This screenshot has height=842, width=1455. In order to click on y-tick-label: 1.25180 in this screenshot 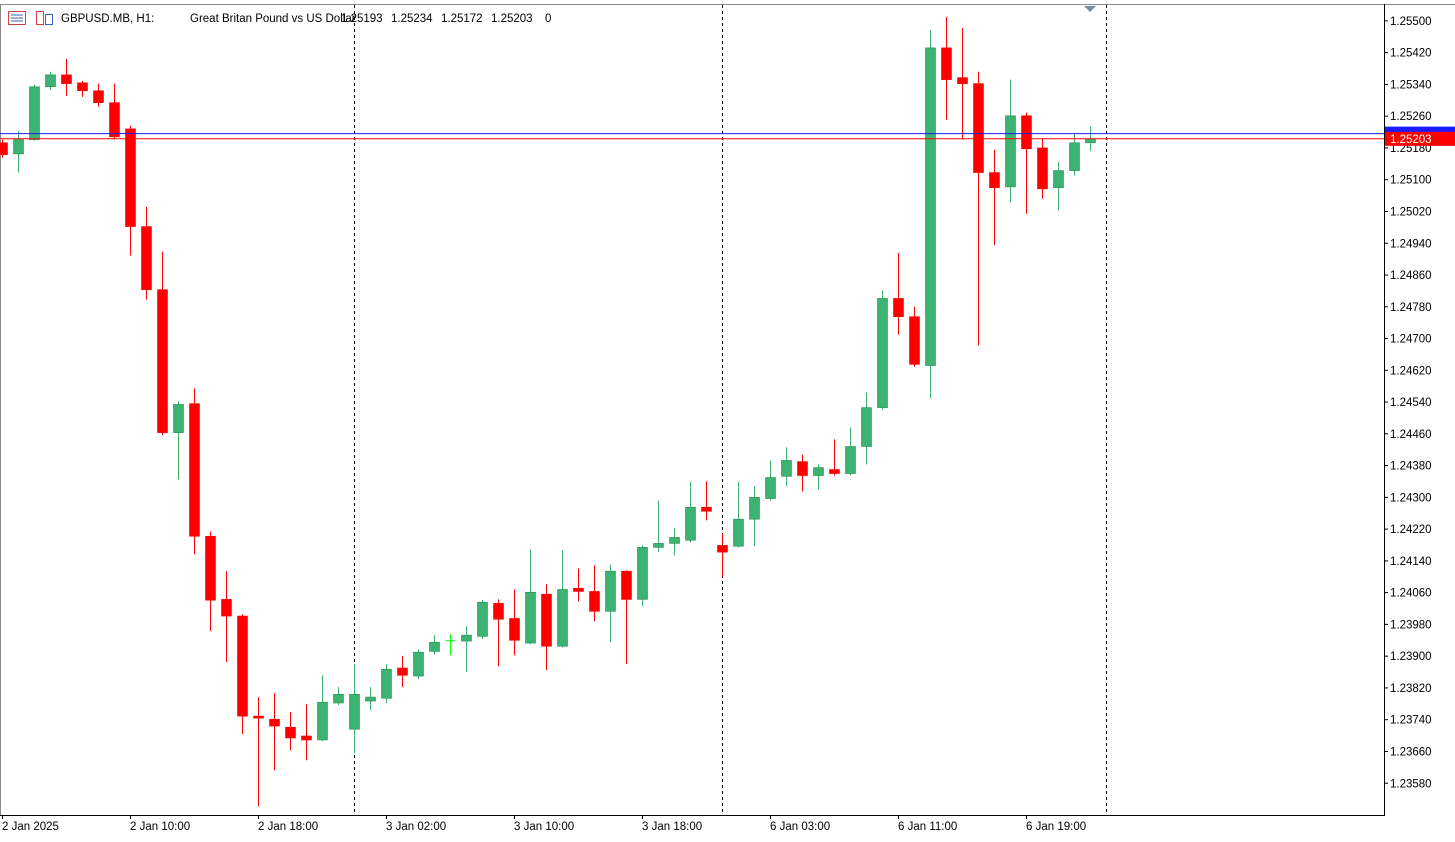, I will do `click(1411, 149)`.